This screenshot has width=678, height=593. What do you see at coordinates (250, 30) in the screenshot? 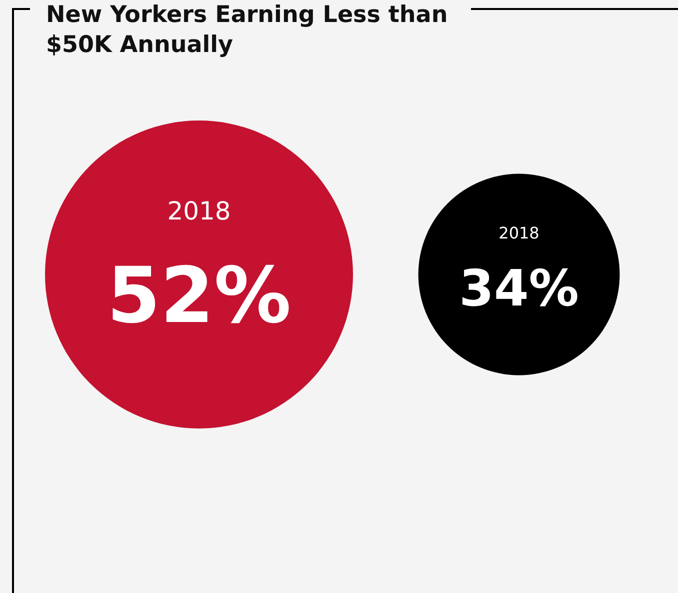
I see `text: New Yorkers Earning Less than $50K Annually` at bounding box center [250, 30].